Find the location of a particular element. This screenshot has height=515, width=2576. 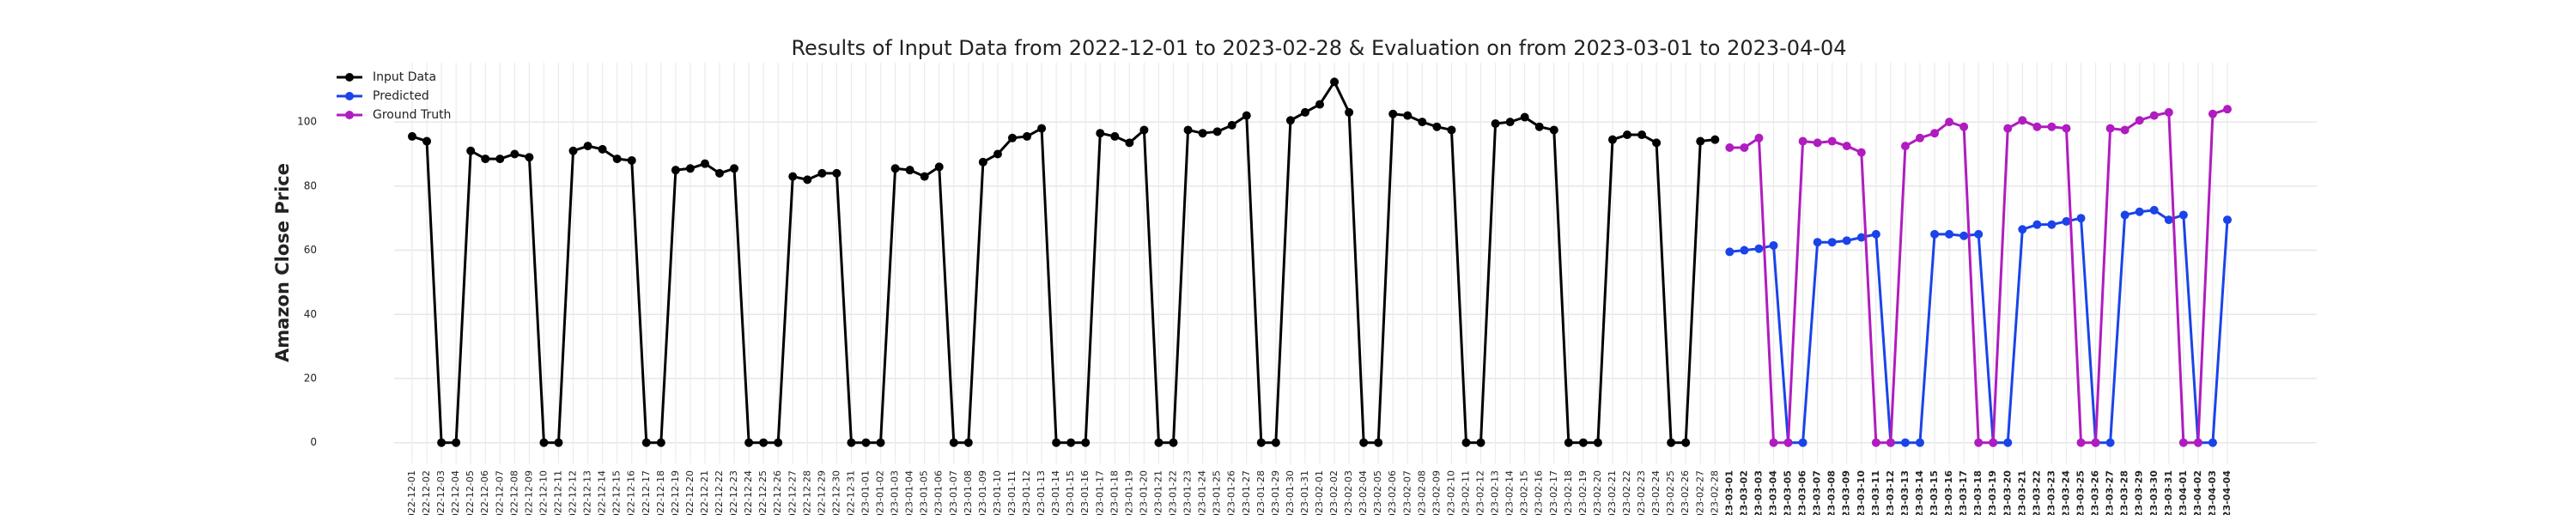

x-tick-label: 2023-02-18 is located at coordinates (1568, 492).